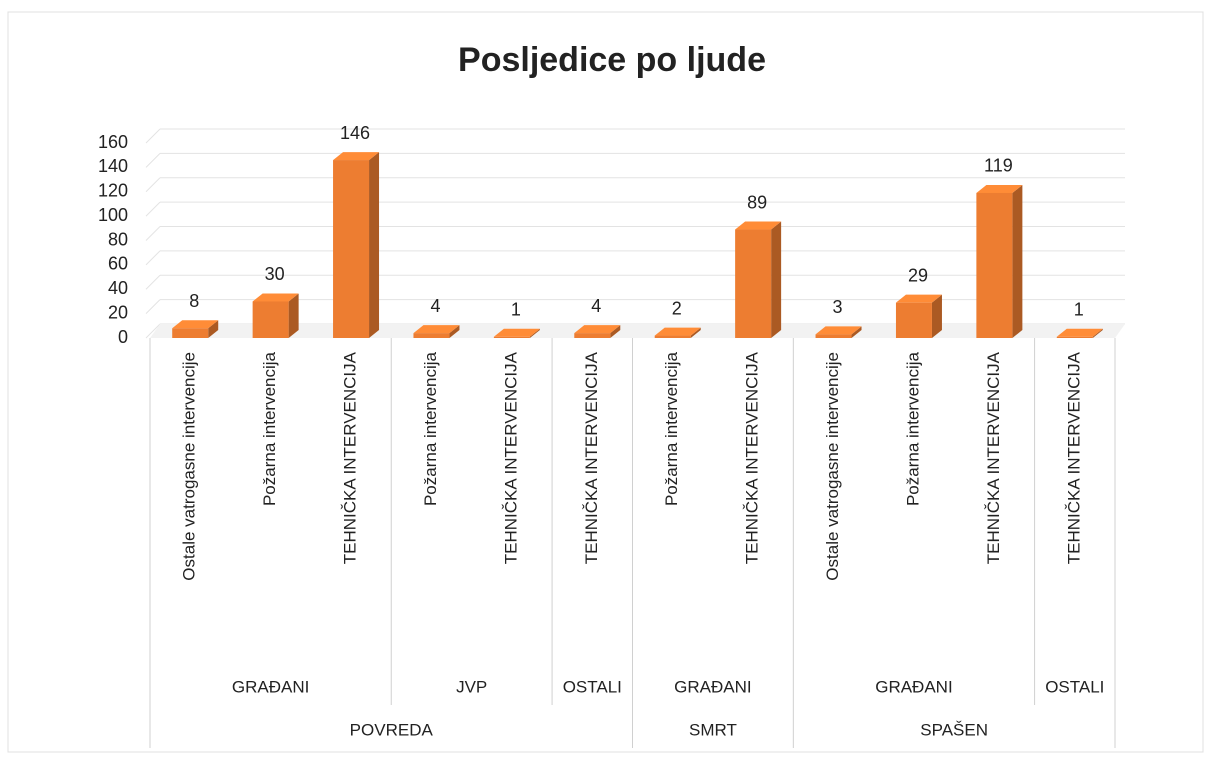 This screenshot has height=763, width=1211. Describe the element at coordinates (612, 60) in the screenshot. I see `chart-title: Posljedice po ljude` at that location.